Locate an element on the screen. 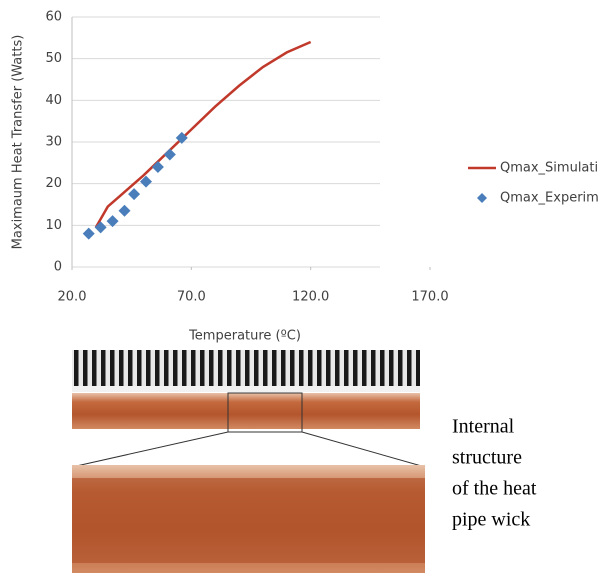 Image resolution: width=598 pixels, height=575 pixels. y-tick-label: 30 is located at coordinates (53, 142).